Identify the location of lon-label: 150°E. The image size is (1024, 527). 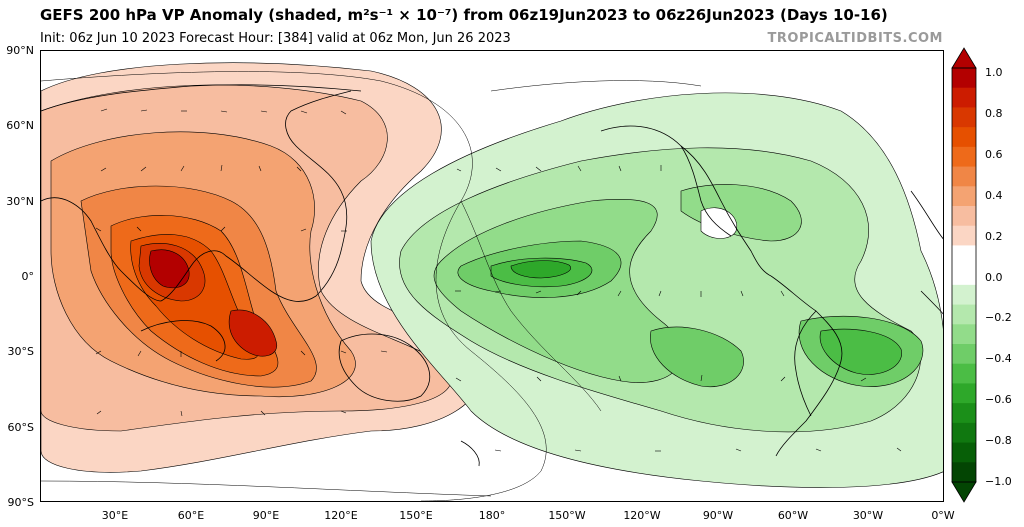
(416, 515).